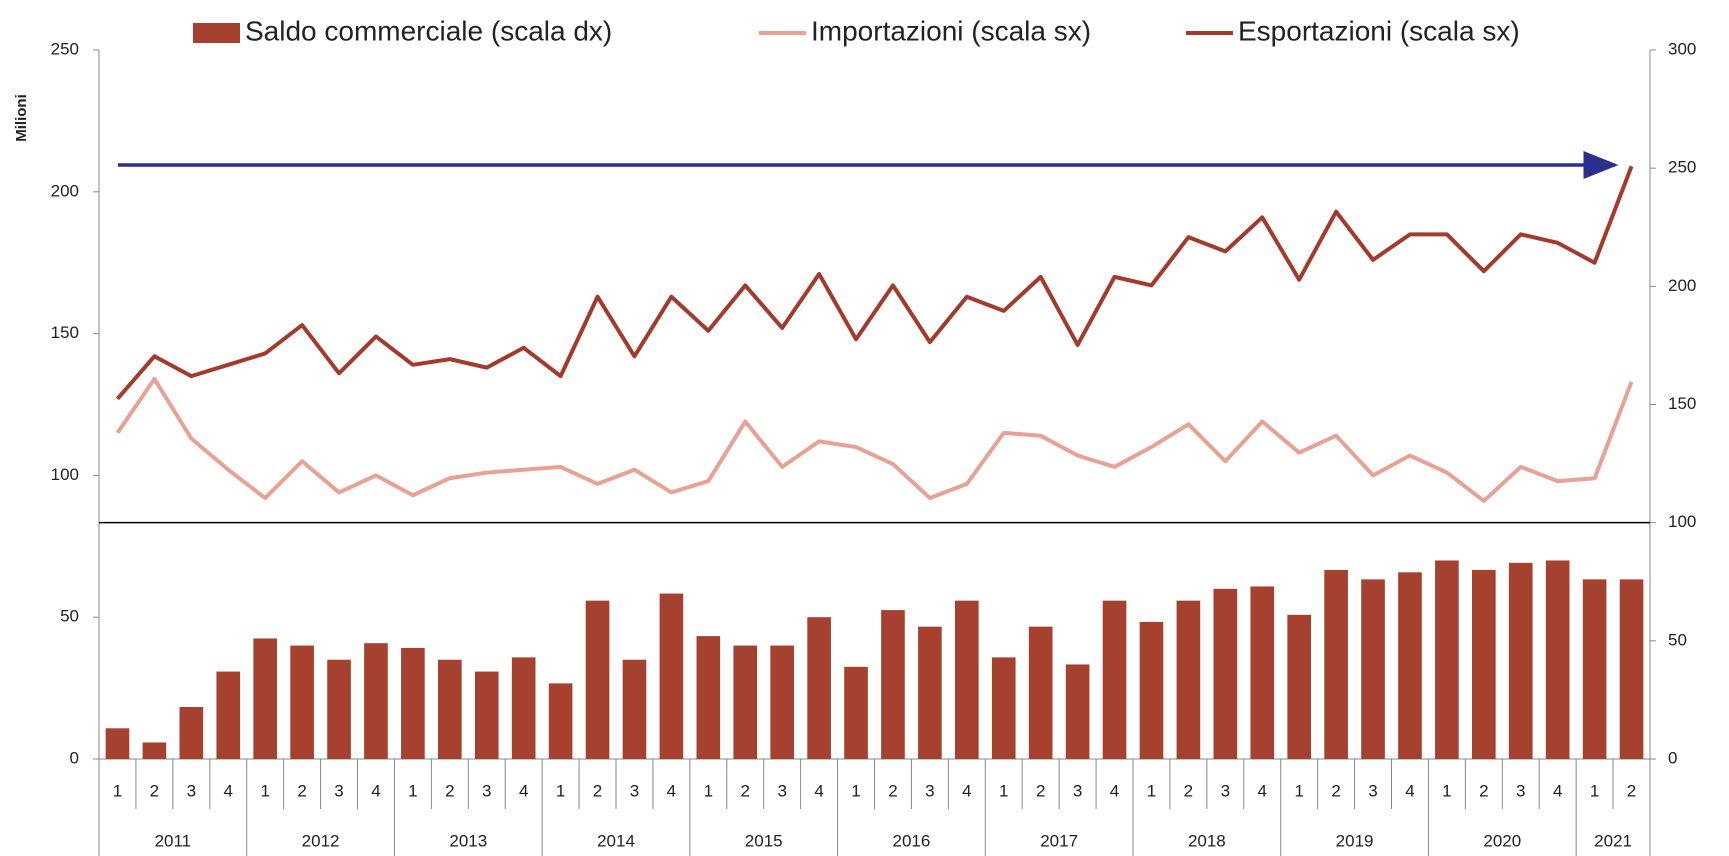 Image resolution: width=1729 pixels, height=856 pixels. Describe the element at coordinates (74, 757) in the screenshot. I see `y-tick-label: 0` at that location.